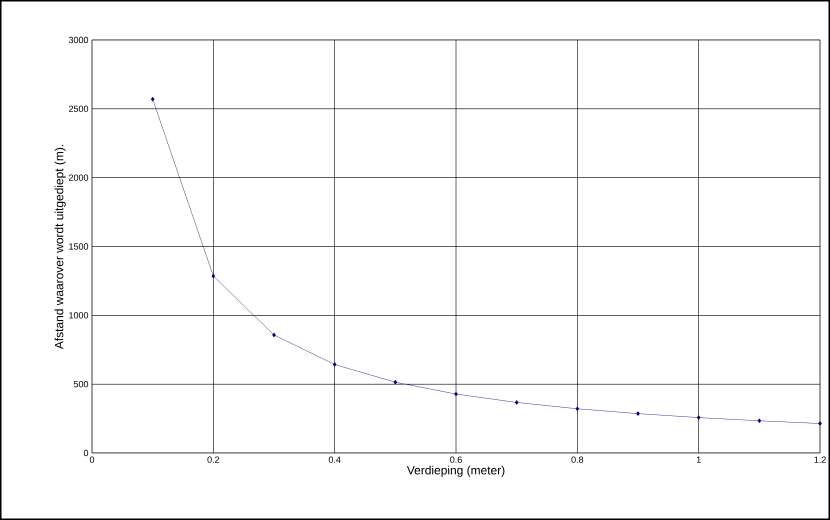  What do you see at coordinates (78, 109) in the screenshot?
I see `y-tick-label: 2500` at bounding box center [78, 109].